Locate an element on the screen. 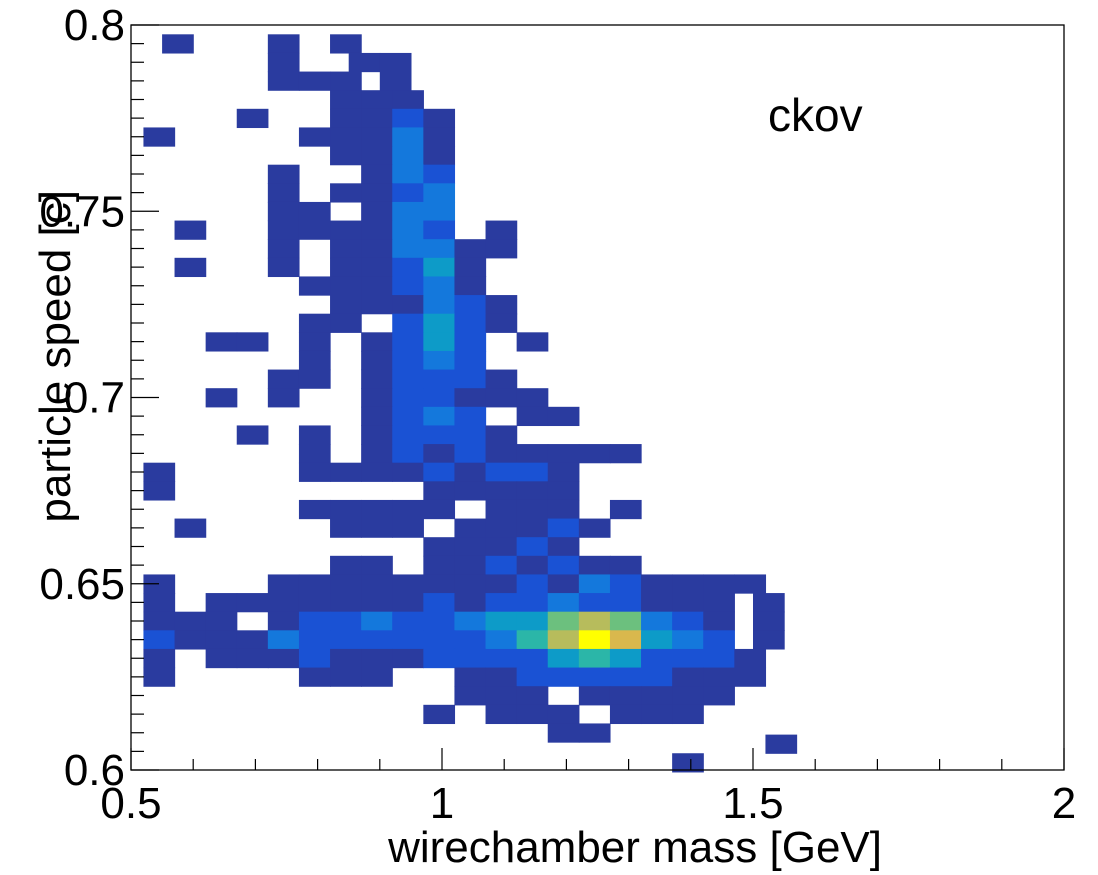 The height and width of the screenshot is (875, 1098). y-tick-label: 0.7 is located at coordinates (94, 398).